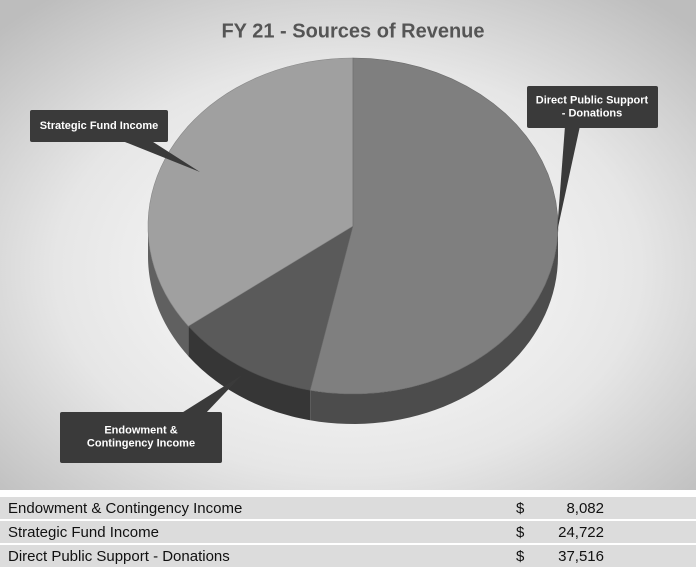 Image resolution: width=696 pixels, height=567 pixels. Describe the element at coordinates (83, 532) in the screenshot. I see `table-cell: Strategic Fund Income` at that location.